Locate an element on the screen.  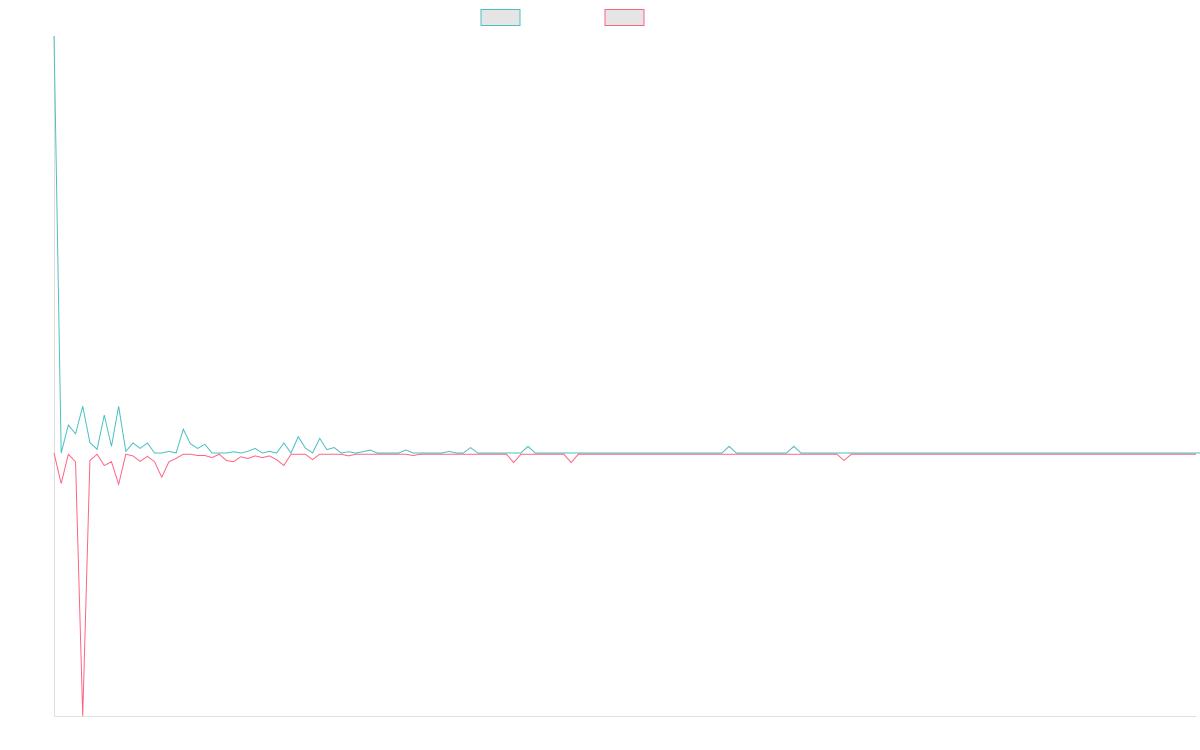
legend is located at coordinates (562, 17).